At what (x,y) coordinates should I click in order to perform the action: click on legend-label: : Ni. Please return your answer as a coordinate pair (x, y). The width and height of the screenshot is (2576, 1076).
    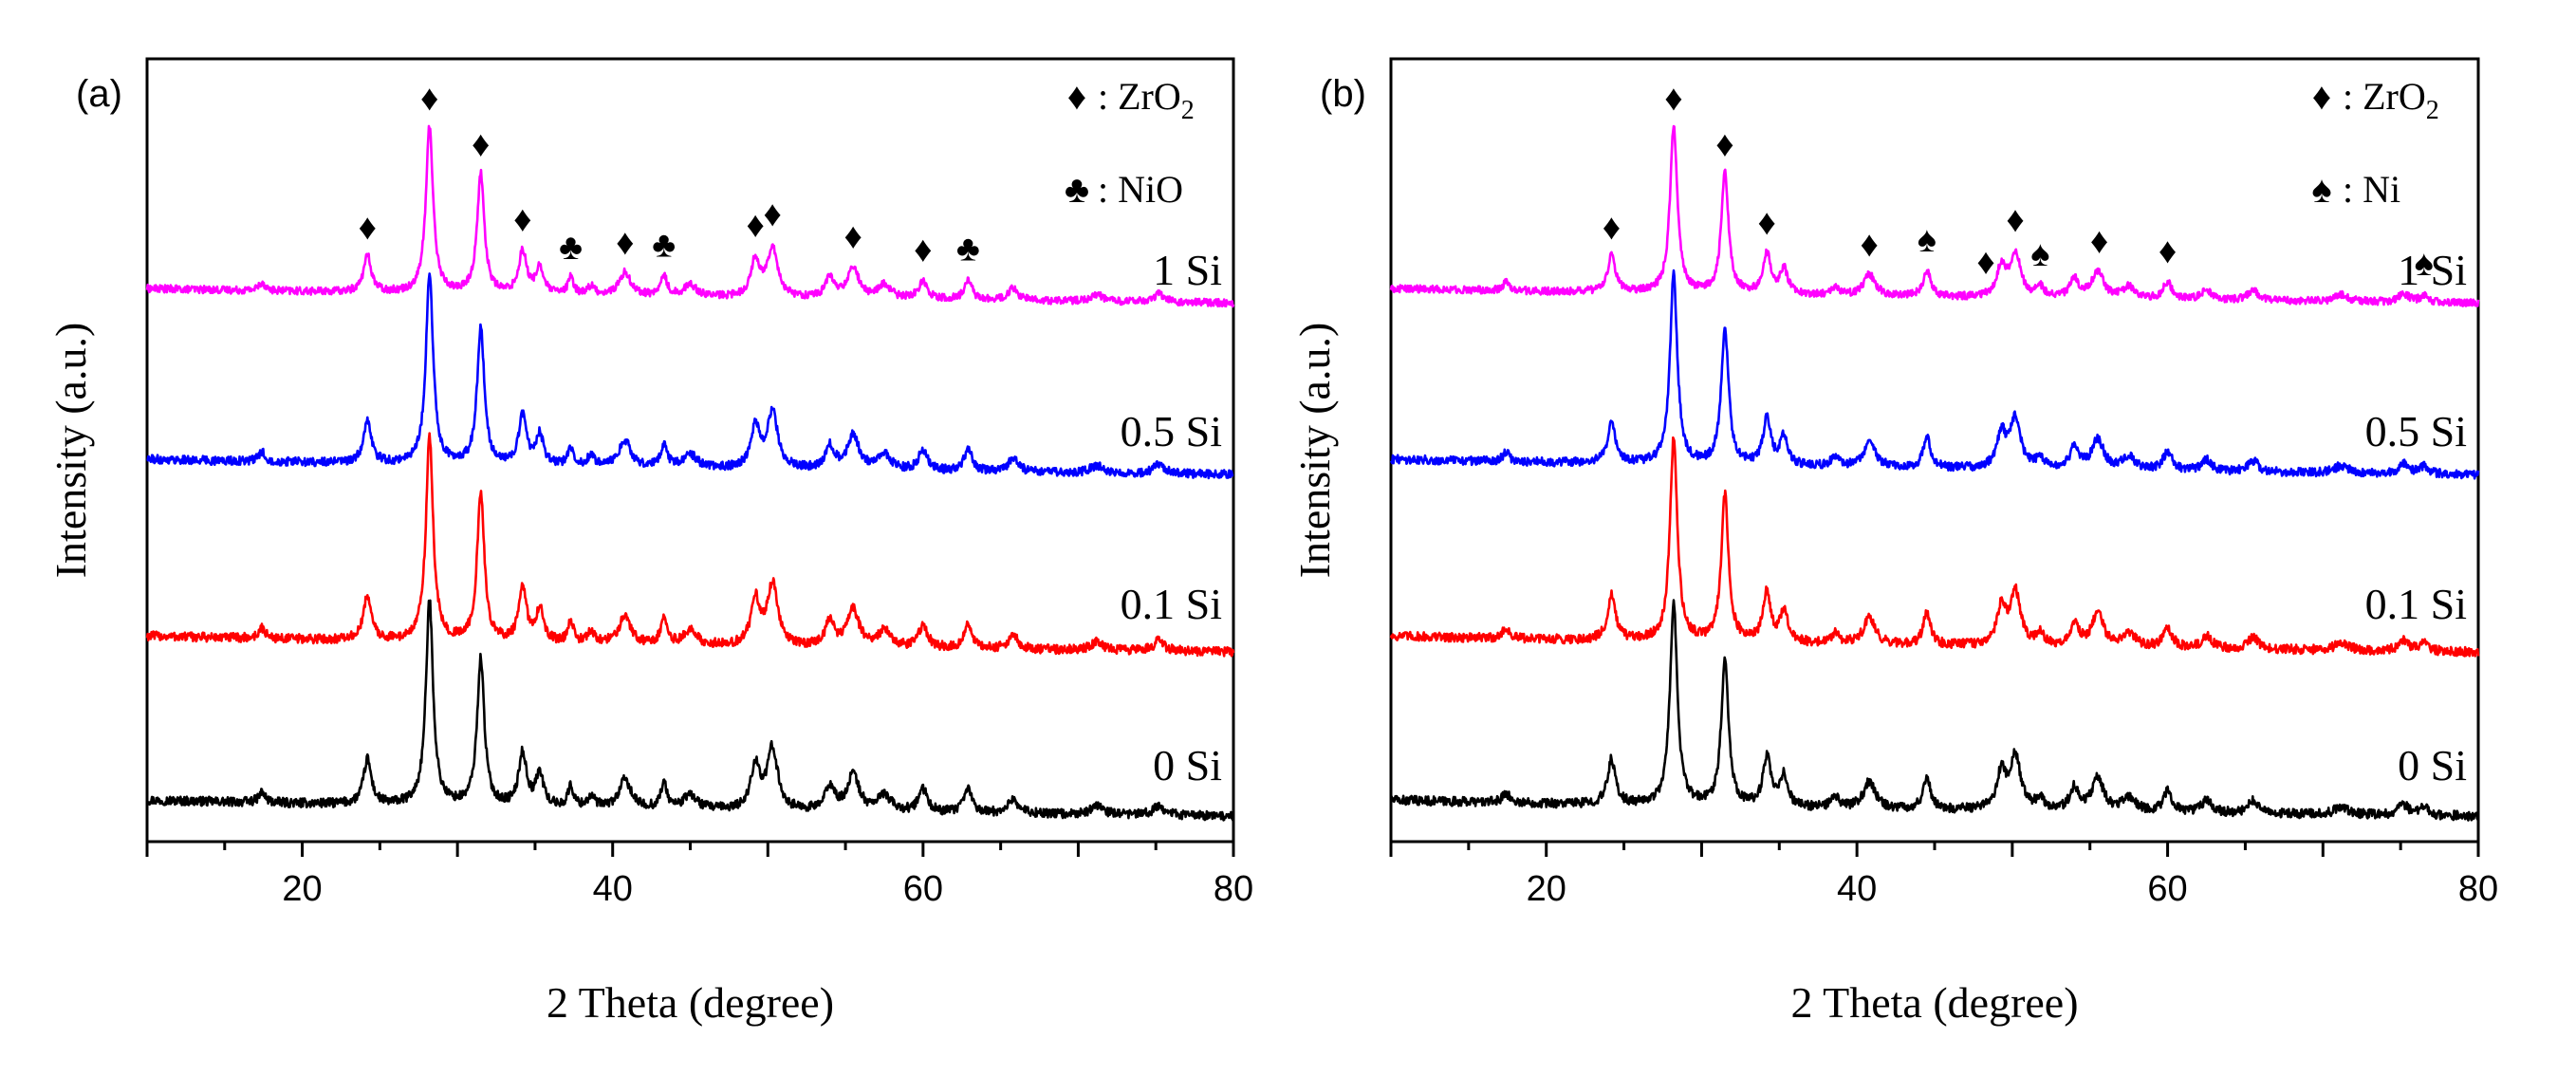
    Looking at the image, I should click on (2371, 189).